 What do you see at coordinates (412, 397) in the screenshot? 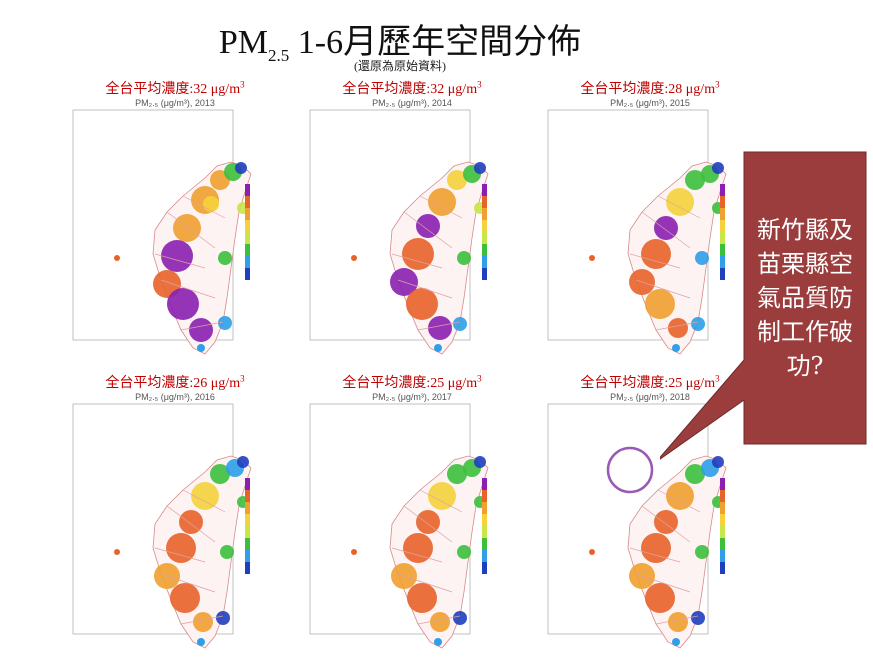
I see `map-title: PM₂.₅ (μg/m³), 2017` at bounding box center [412, 397].